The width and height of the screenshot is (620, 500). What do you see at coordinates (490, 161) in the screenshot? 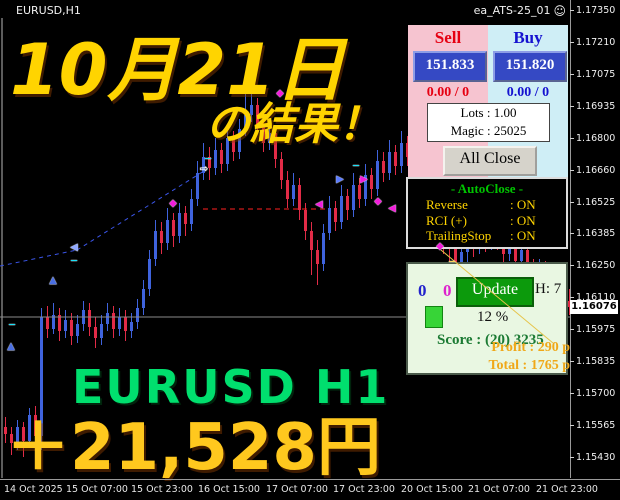
I see `all-close-button: All Close` at bounding box center [490, 161].